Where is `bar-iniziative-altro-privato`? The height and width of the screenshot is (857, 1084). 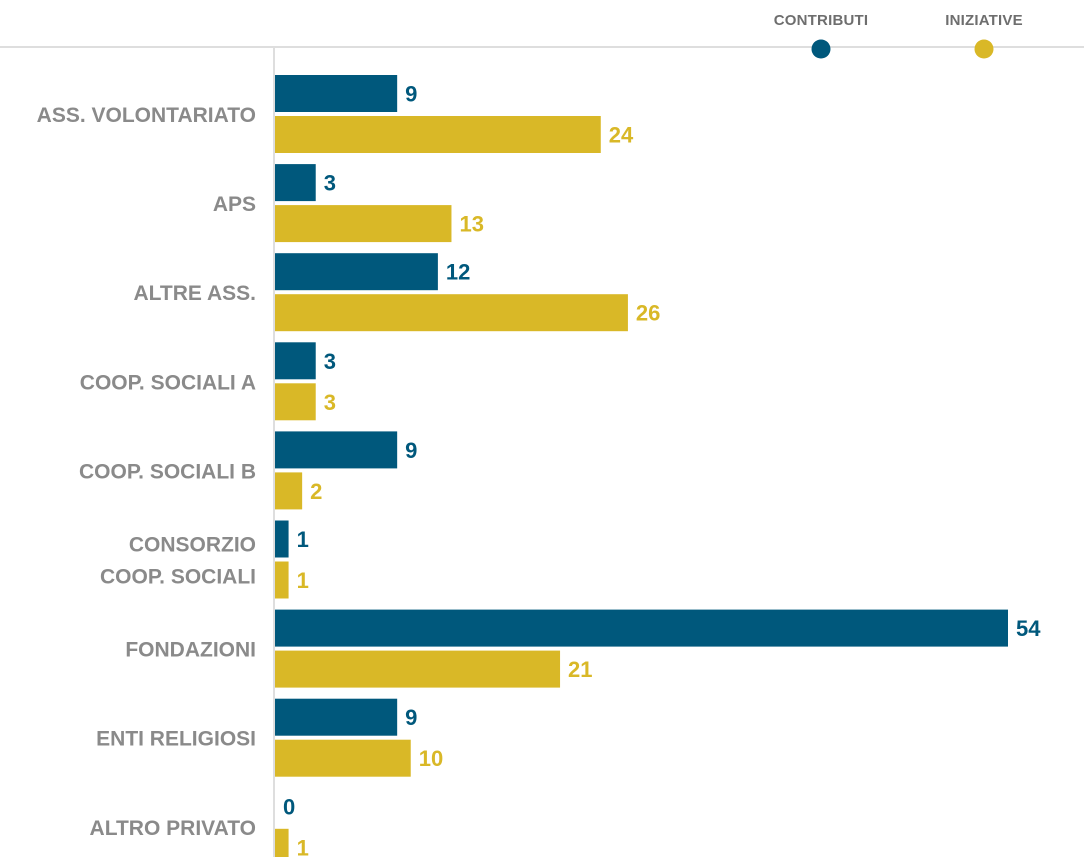 bar-iniziative-altro-privato is located at coordinates (282, 842).